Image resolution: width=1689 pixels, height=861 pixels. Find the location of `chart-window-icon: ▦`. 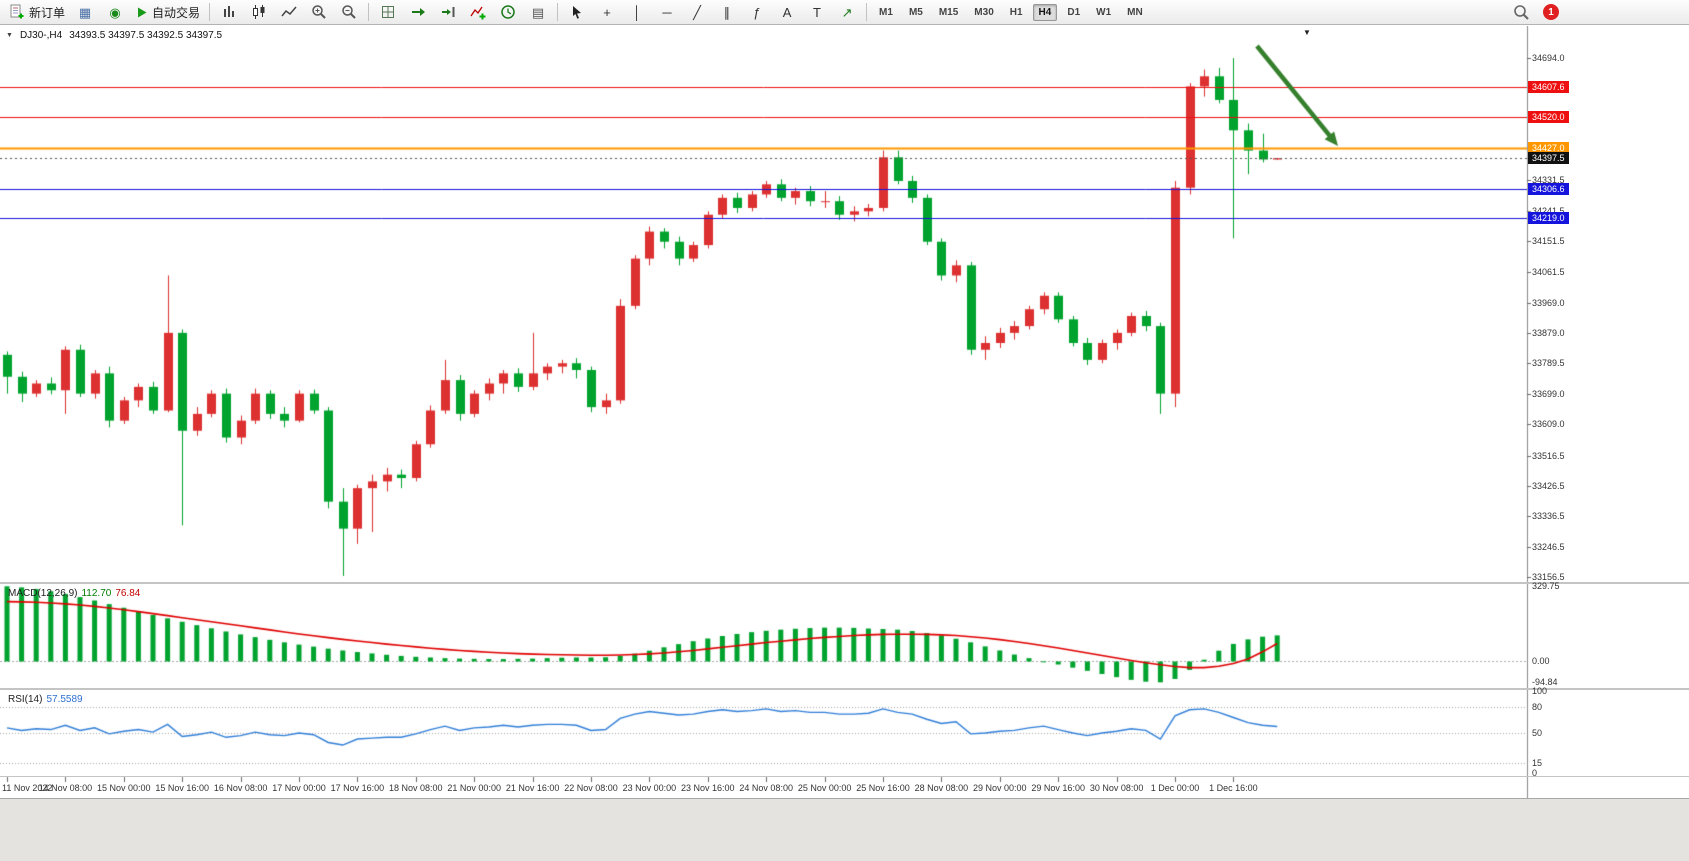

chart-window-icon: ▦ is located at coordinates (85, 12).